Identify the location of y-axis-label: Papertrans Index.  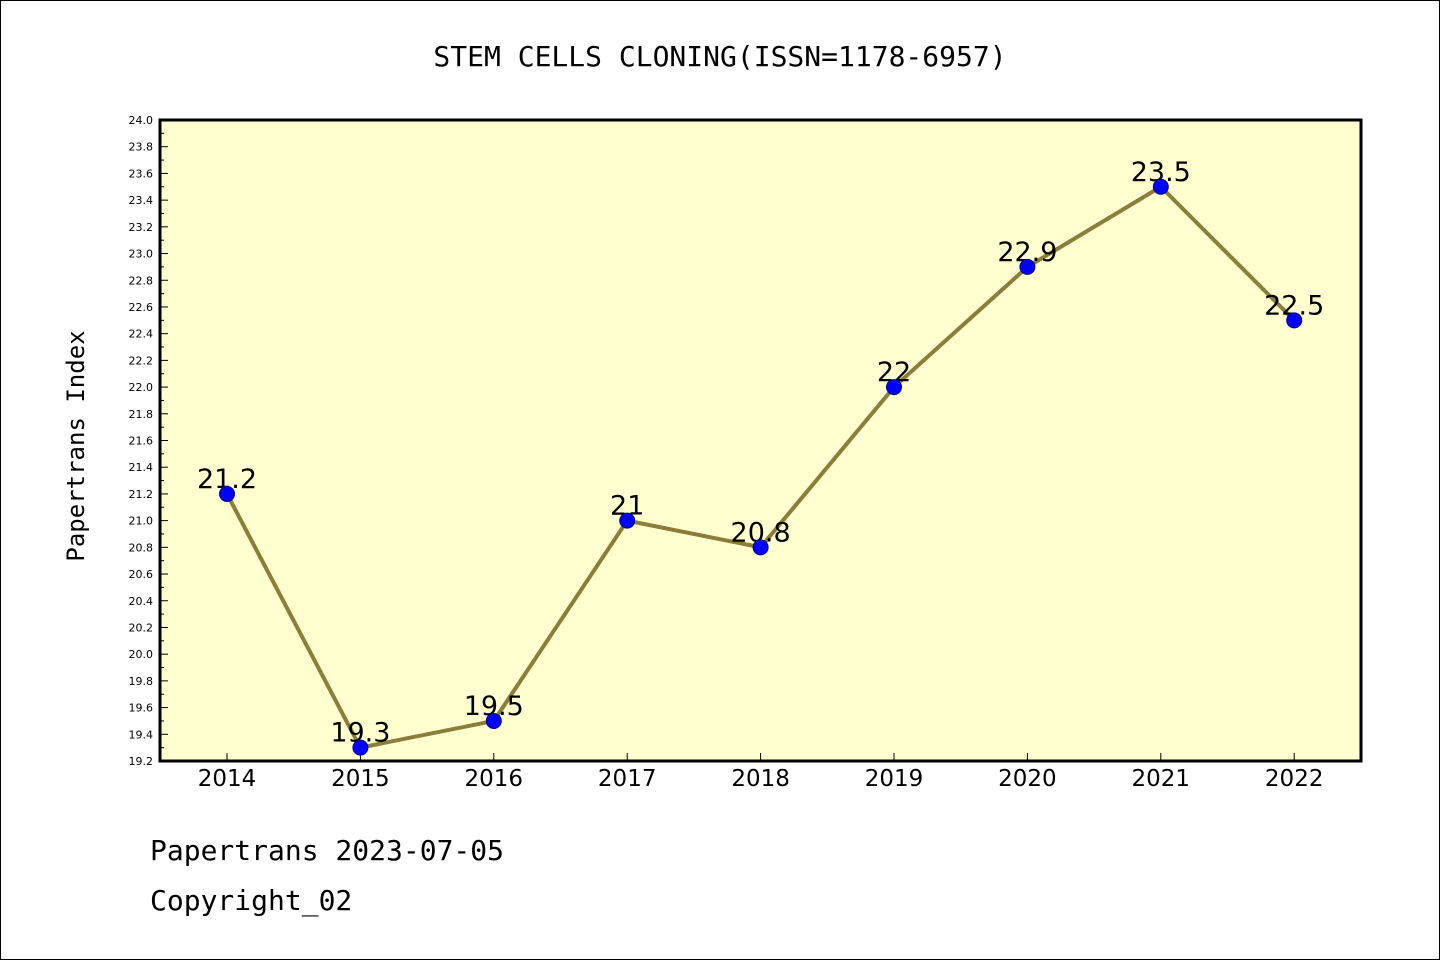
(76, 445).